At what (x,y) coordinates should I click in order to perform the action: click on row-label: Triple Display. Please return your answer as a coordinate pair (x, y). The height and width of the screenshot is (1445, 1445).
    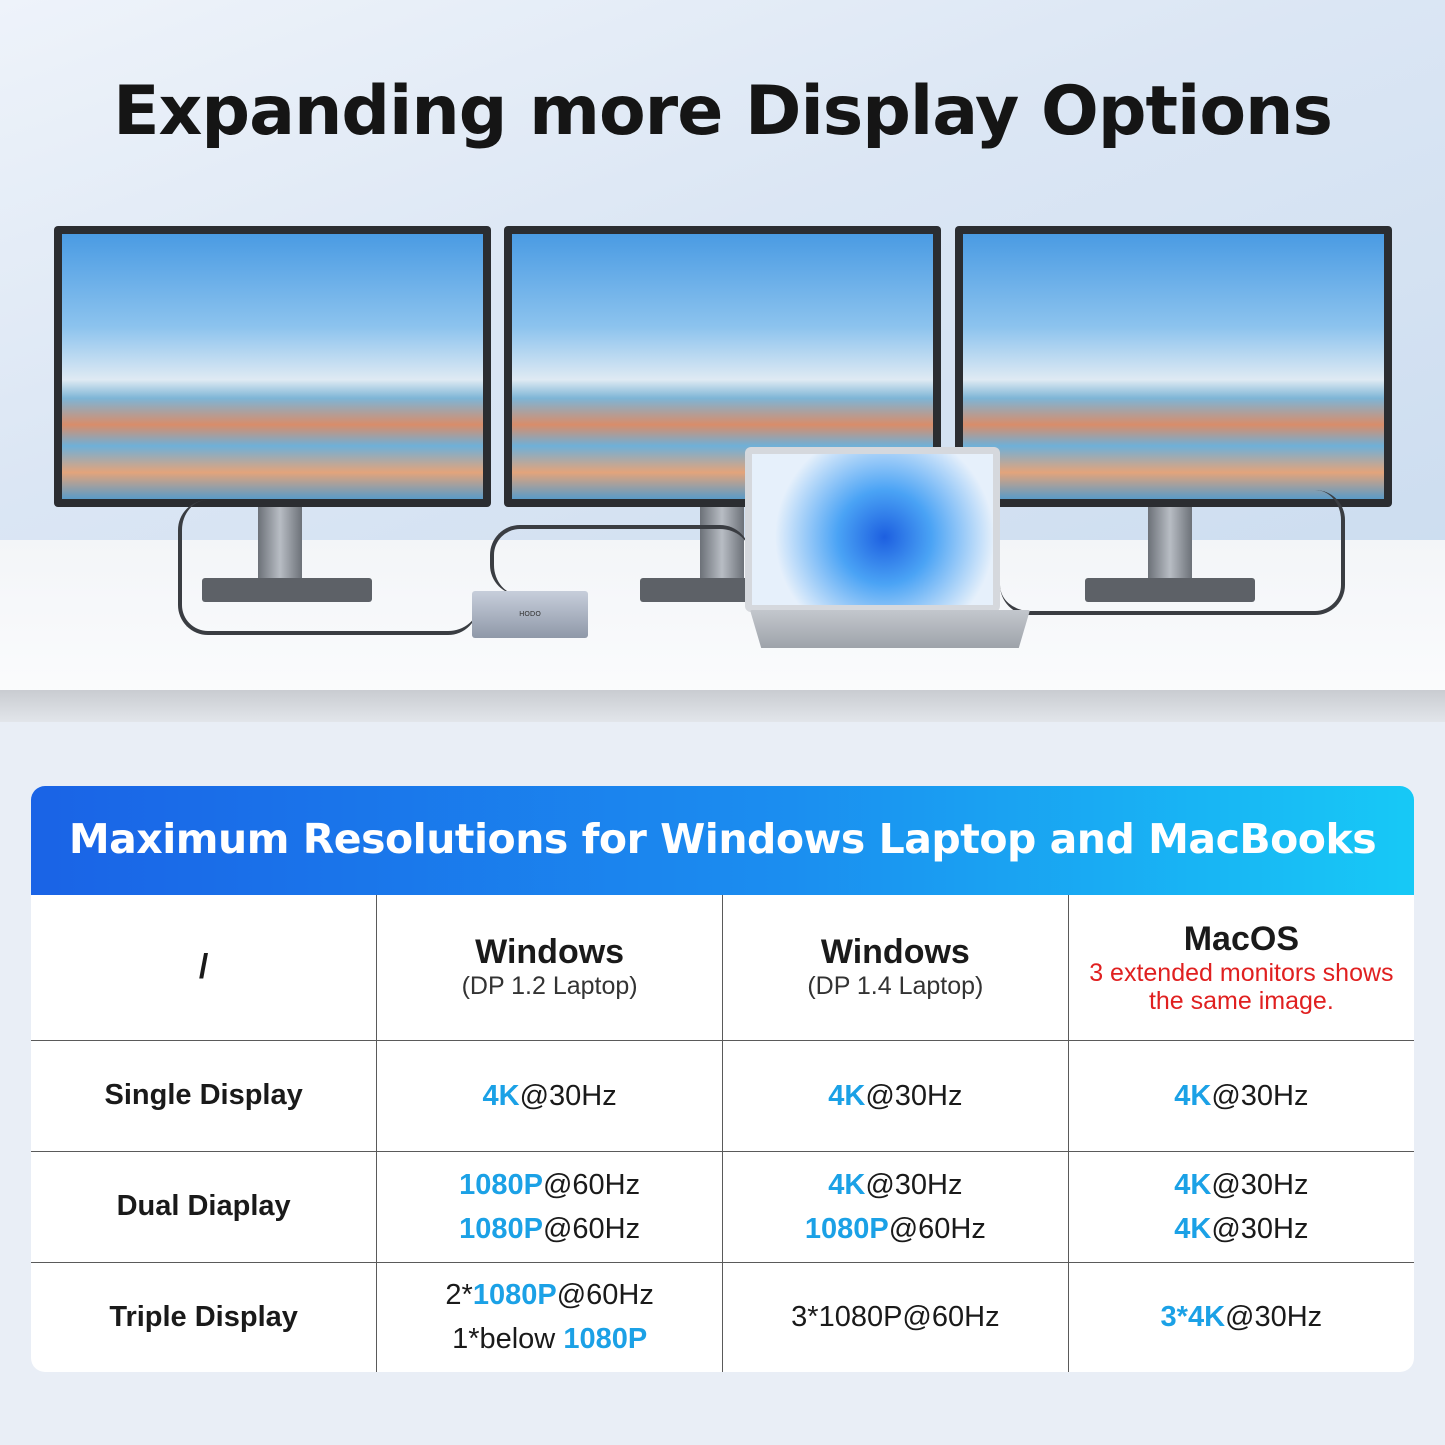
    Looking at the image, I should click on (204, 1316).